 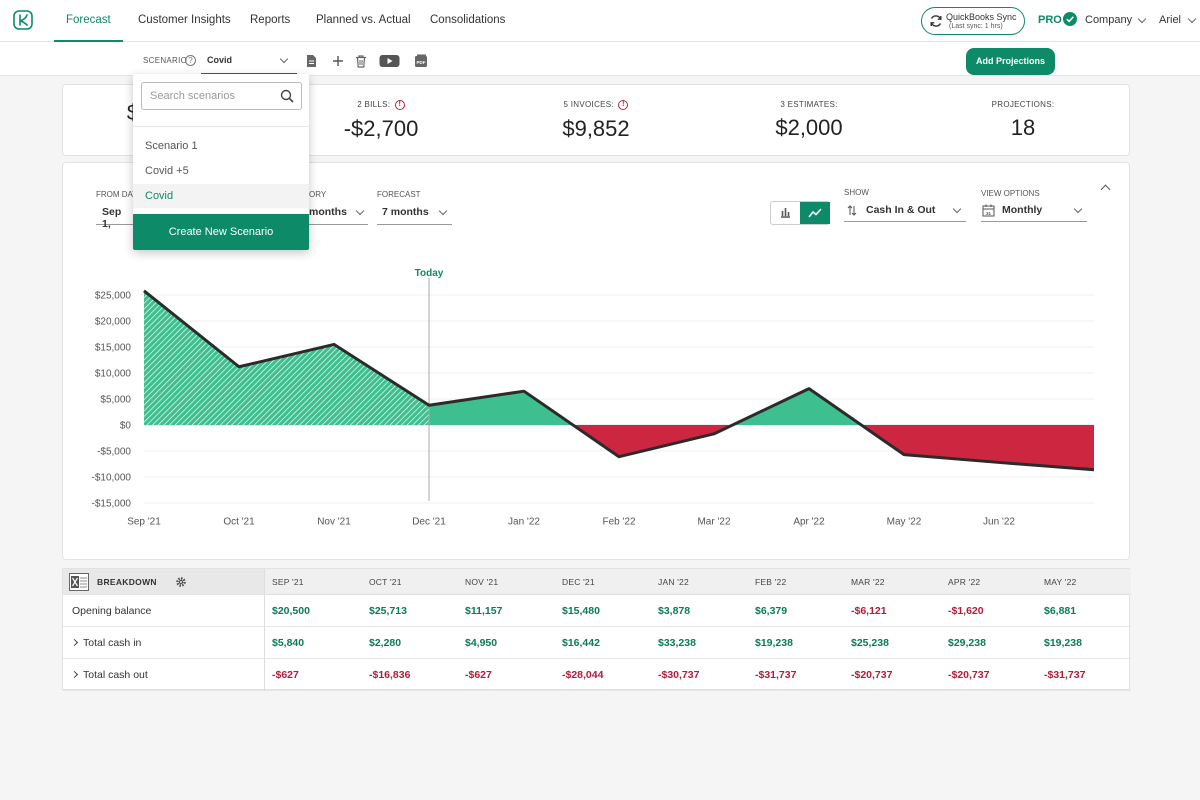 What do you see at coordinates (596, 128) in the screenshot?
I see `stat-value: $9,852` at bounding box center [596, 128].